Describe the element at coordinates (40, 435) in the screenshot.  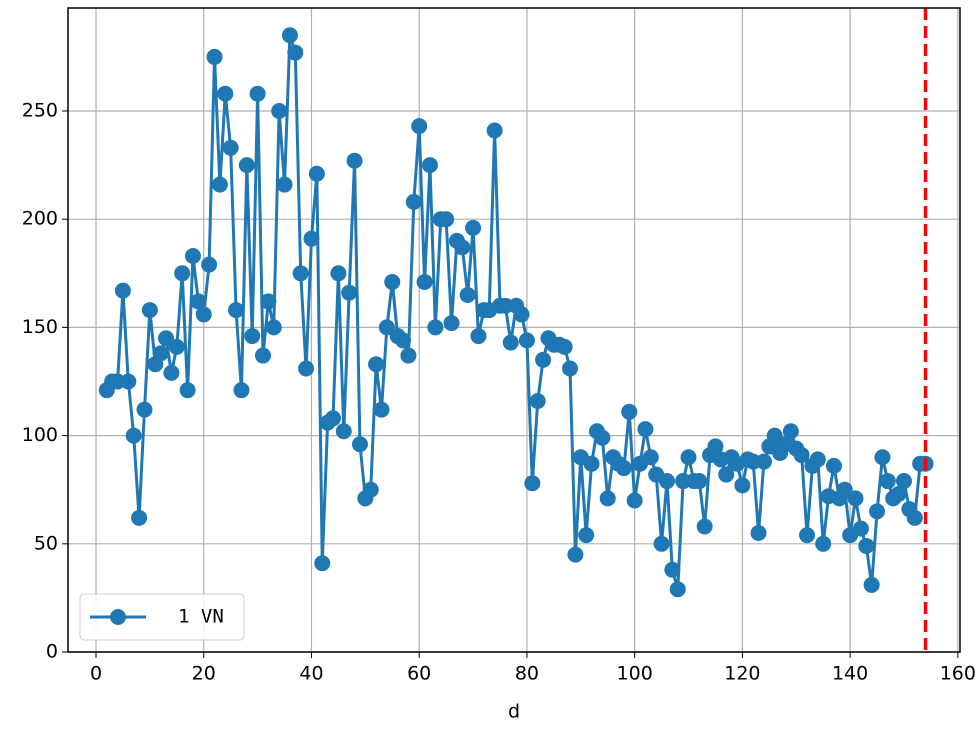
I see `y-tick-label: 100` at that location.